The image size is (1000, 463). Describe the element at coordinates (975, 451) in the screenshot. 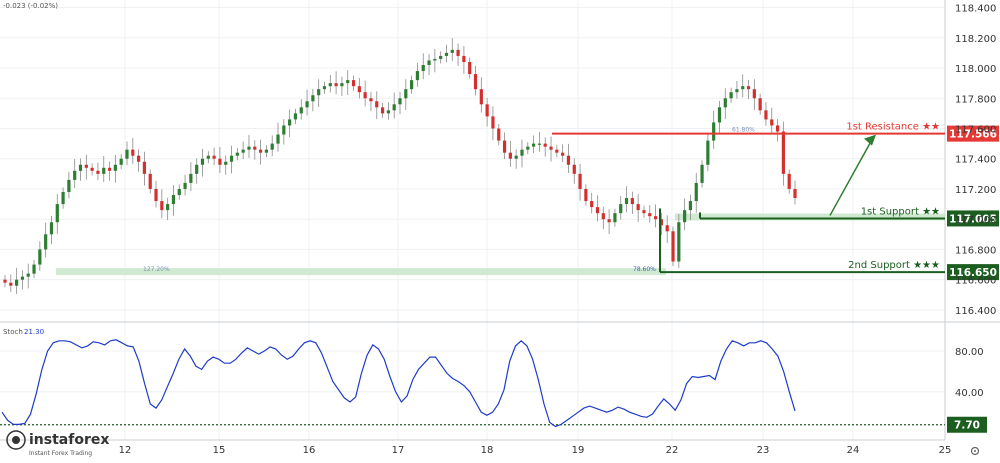

I see `settings-gear-icon` at that location.